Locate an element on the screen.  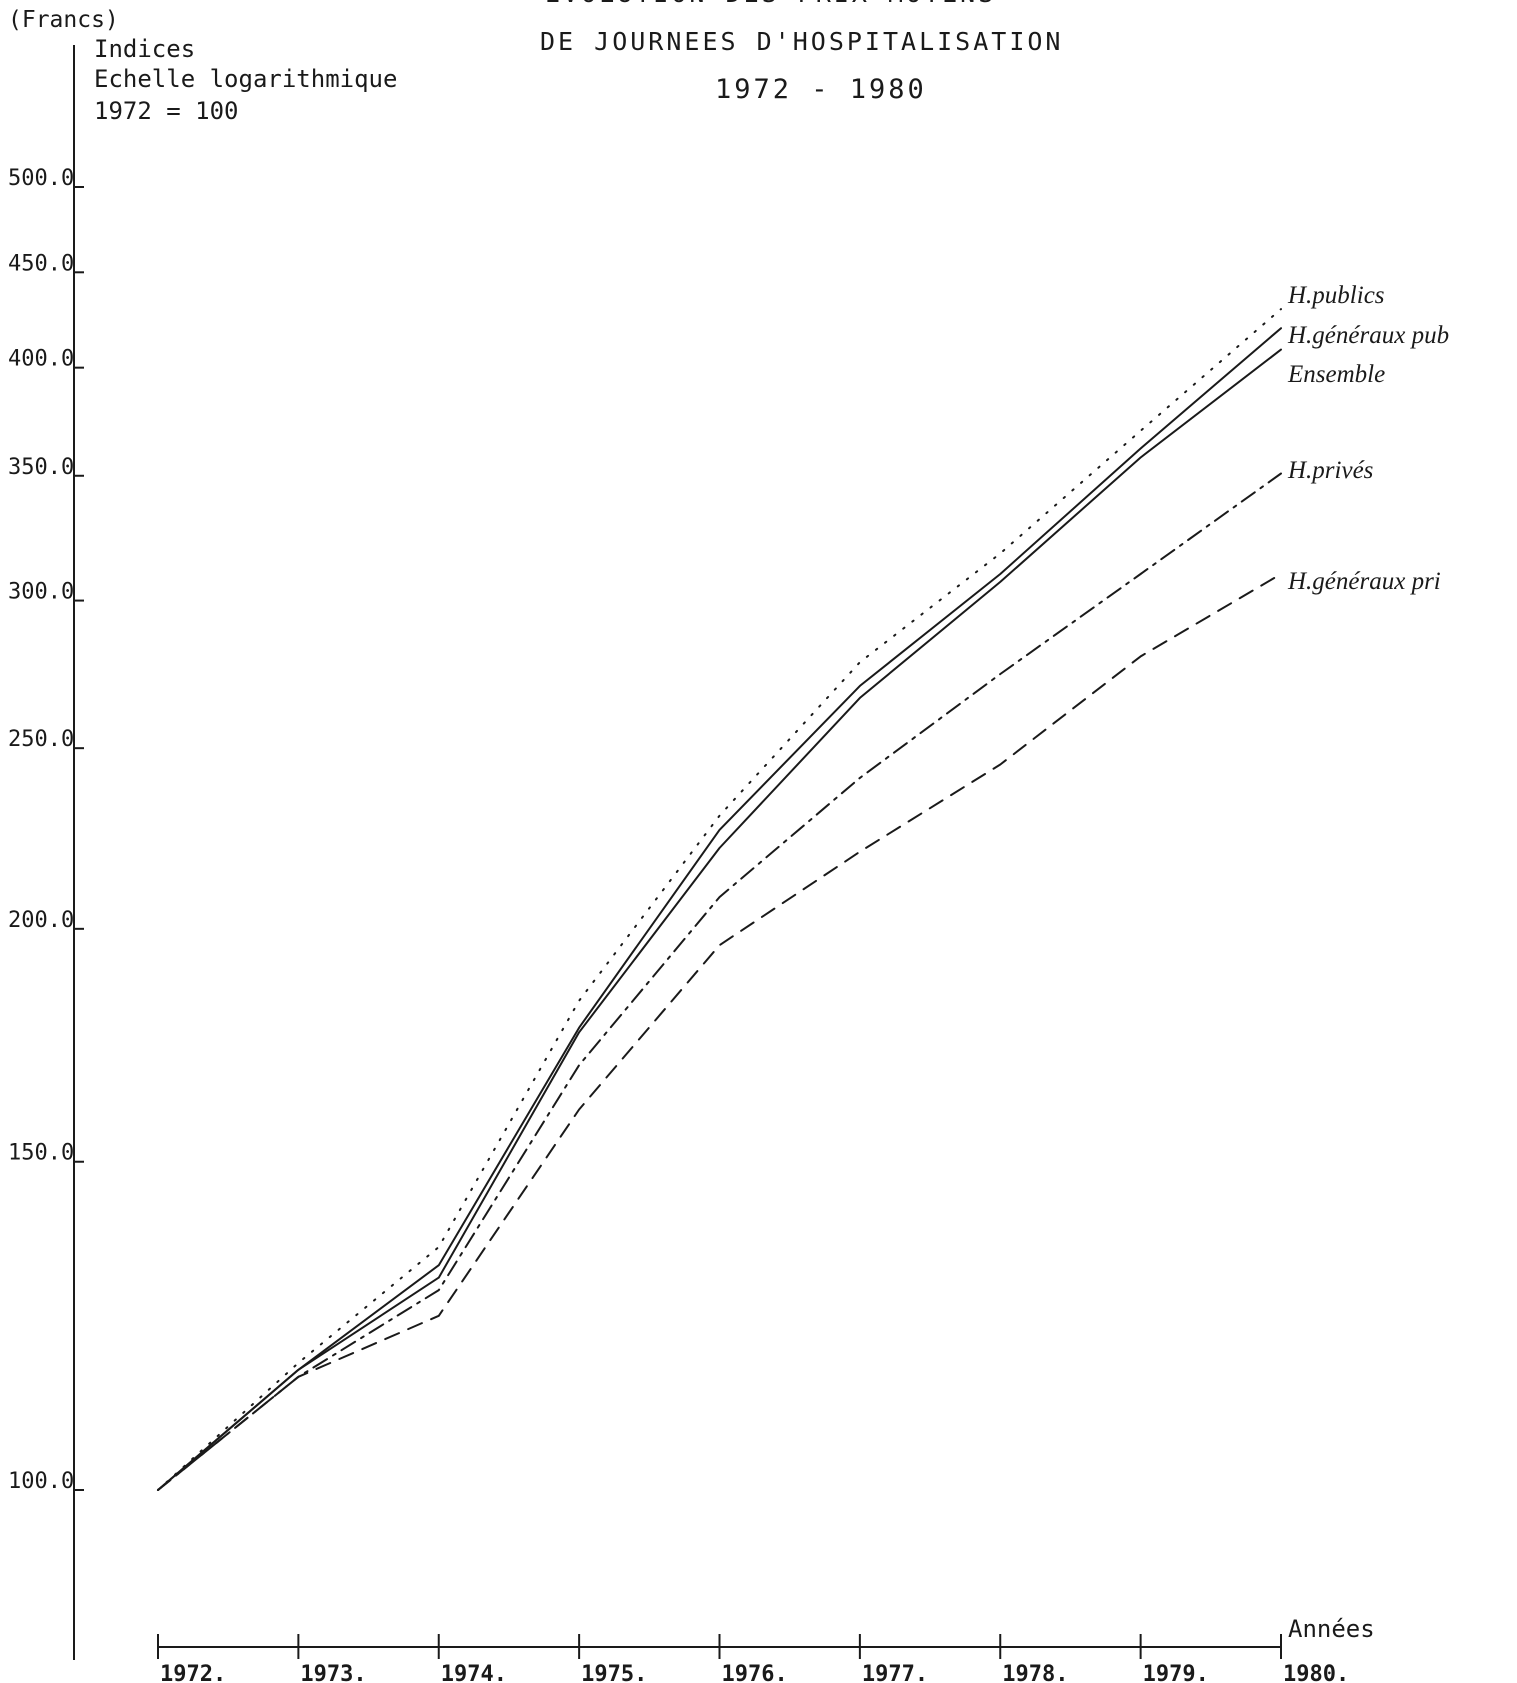
y-tick-label: 450.0 is located at coordinates (41, 263).